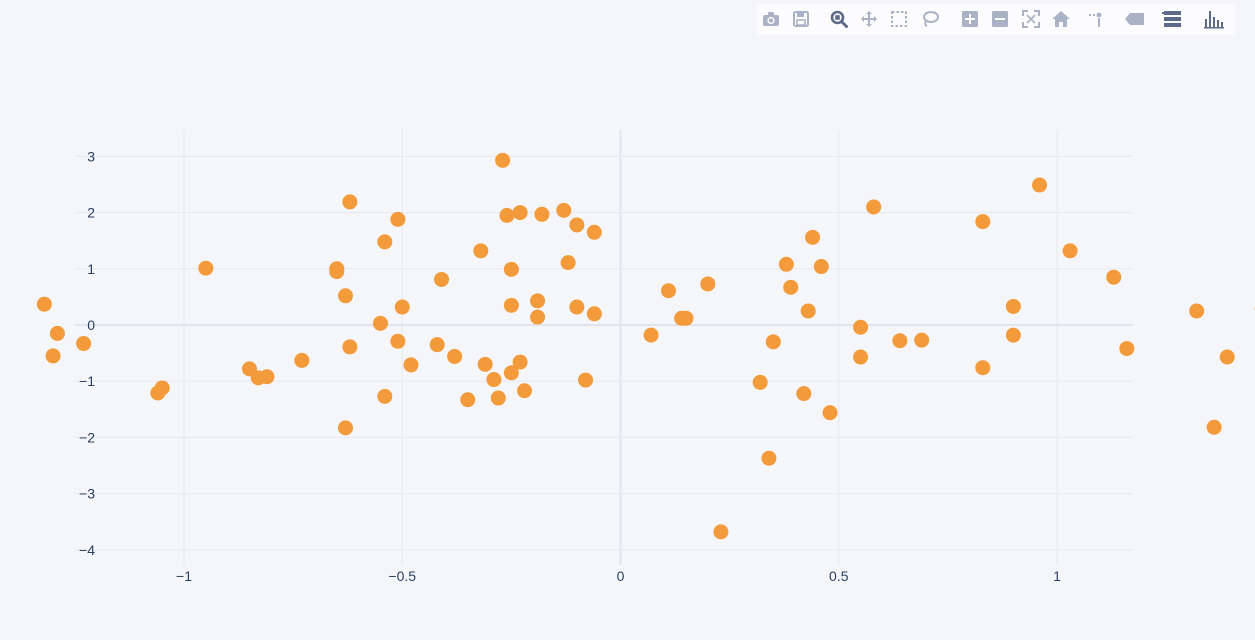 The height and width of the screenshot is (640, 1255). I want to click on x-tick-label: 0, so click(621, 576).